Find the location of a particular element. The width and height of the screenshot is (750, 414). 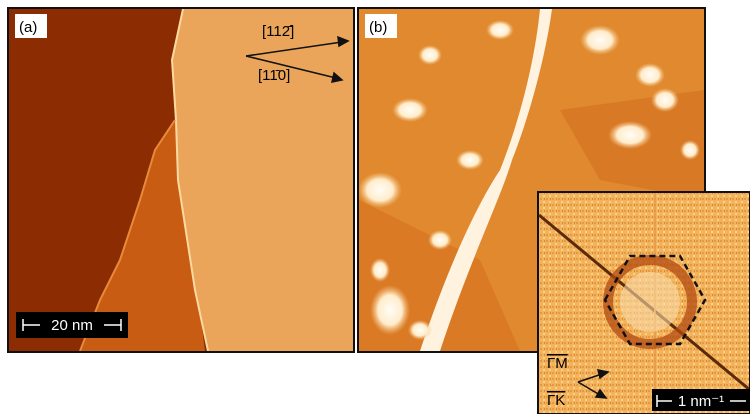

scale-bar-label: 1 nm⁻¹ is located at coordinates (701, 401).